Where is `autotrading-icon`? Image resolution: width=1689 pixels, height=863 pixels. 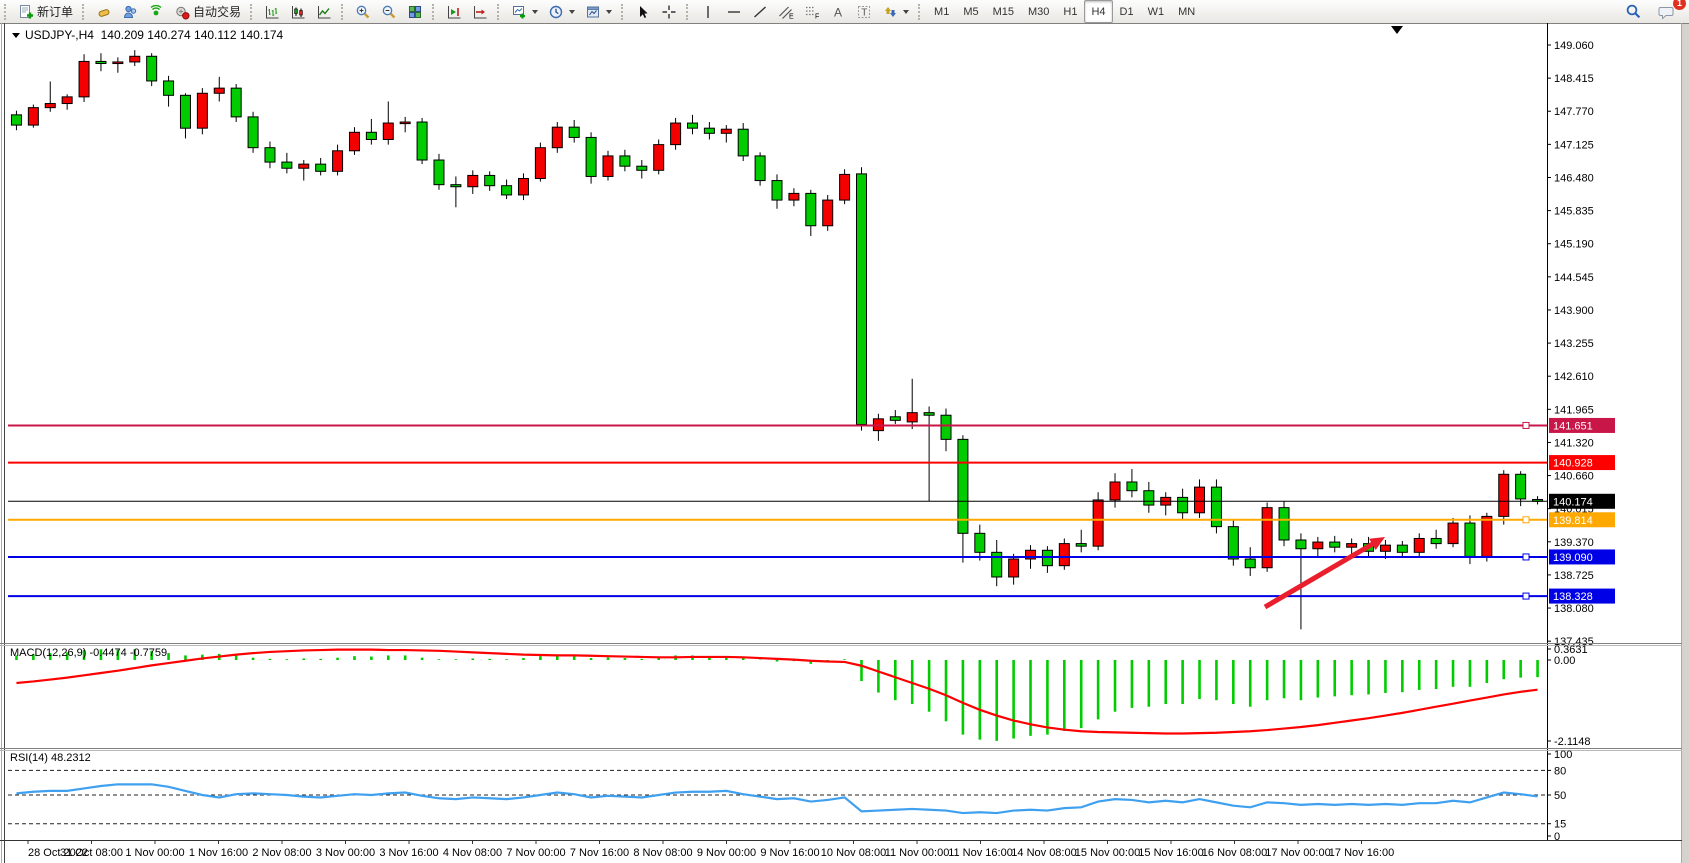
autotrading-icon is located at coordinates (183, 13).